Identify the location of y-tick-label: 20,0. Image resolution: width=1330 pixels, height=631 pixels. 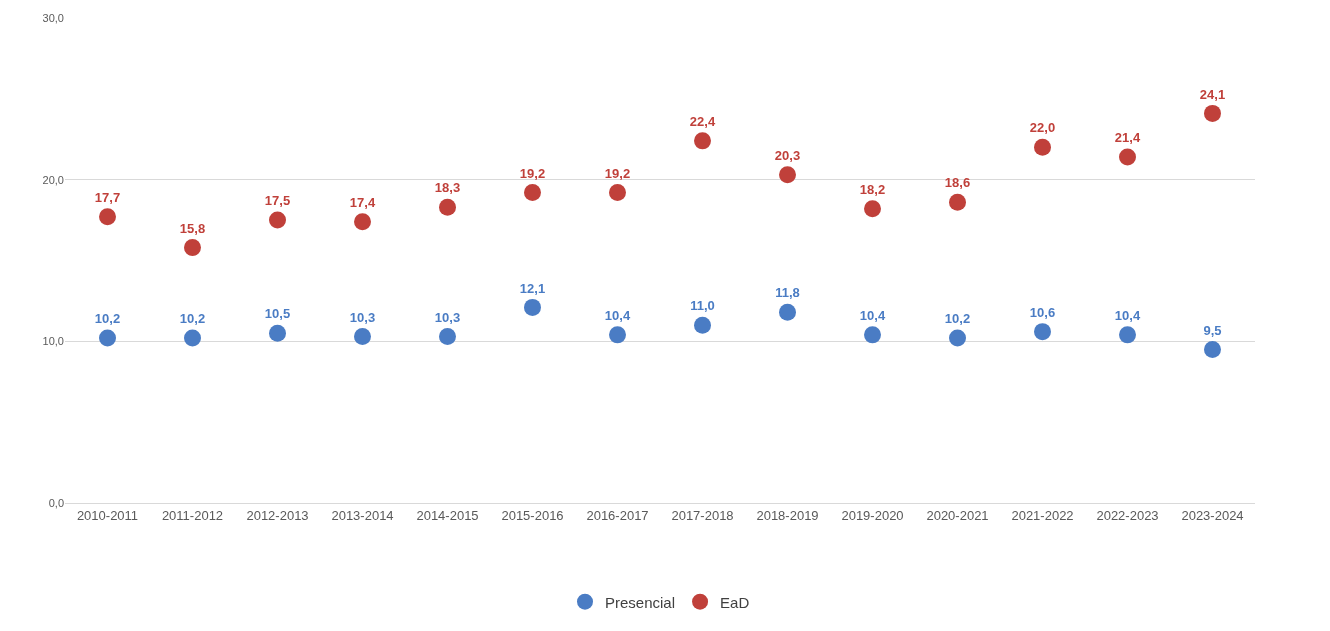
(53, 179).